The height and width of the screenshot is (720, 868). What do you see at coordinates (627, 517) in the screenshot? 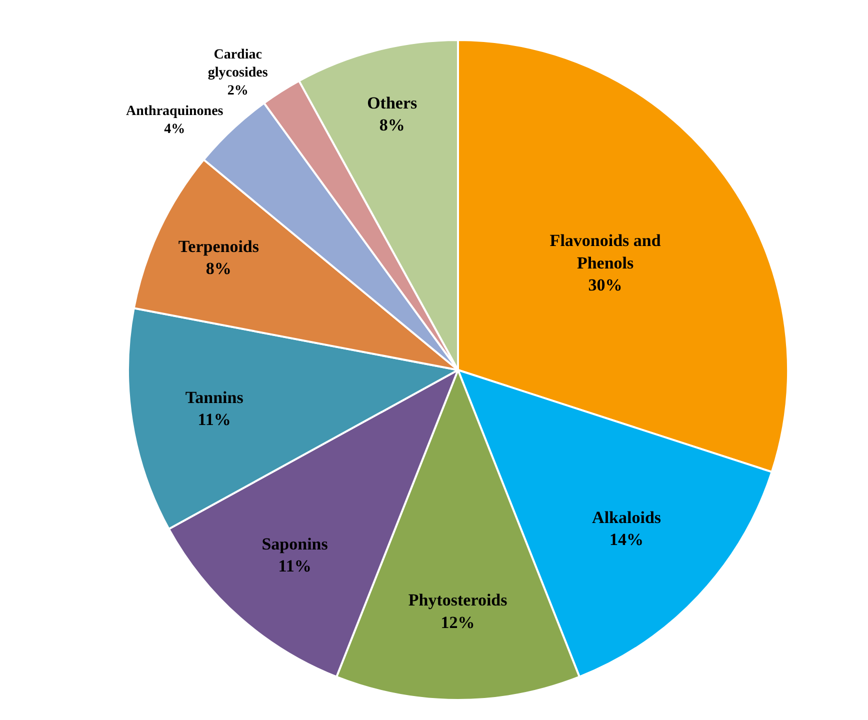
I see `slice-label: Alkaloids` at bounding box center [627, 517].